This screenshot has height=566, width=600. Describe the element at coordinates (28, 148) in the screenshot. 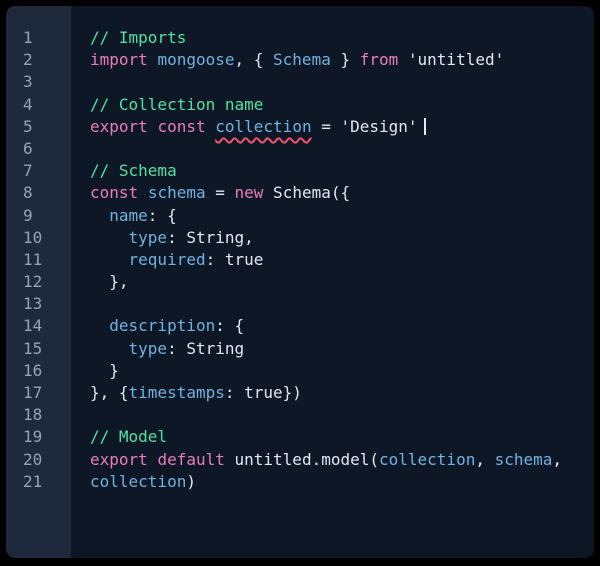

I see `line-number: 6` at that location.